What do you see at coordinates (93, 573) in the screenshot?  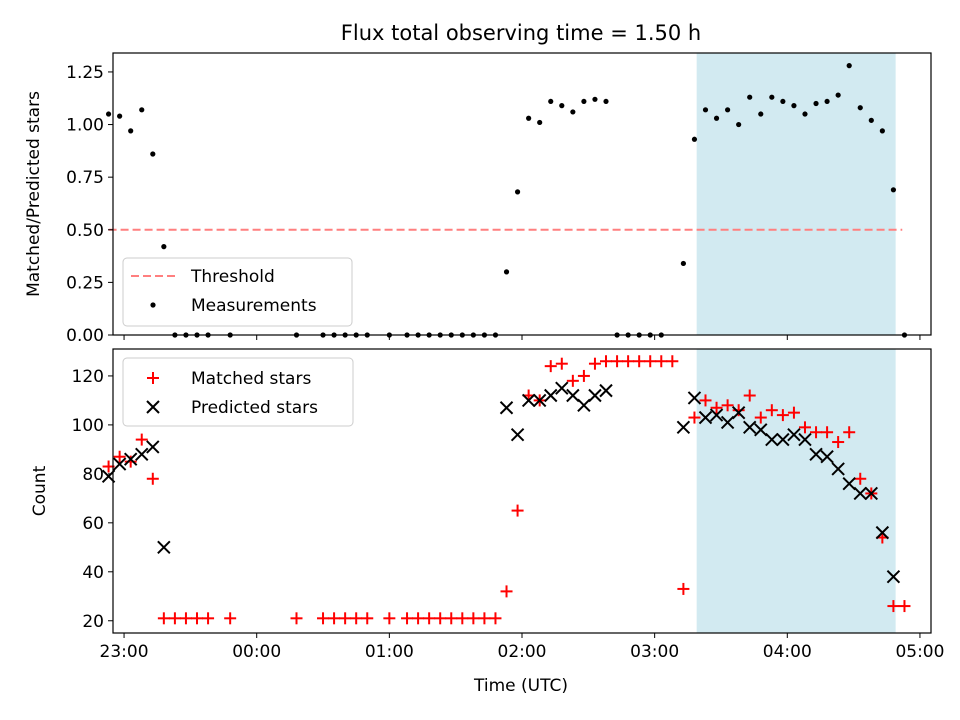 I see `bottom-y-tick-label: 40` at bounding box center [93, 573].